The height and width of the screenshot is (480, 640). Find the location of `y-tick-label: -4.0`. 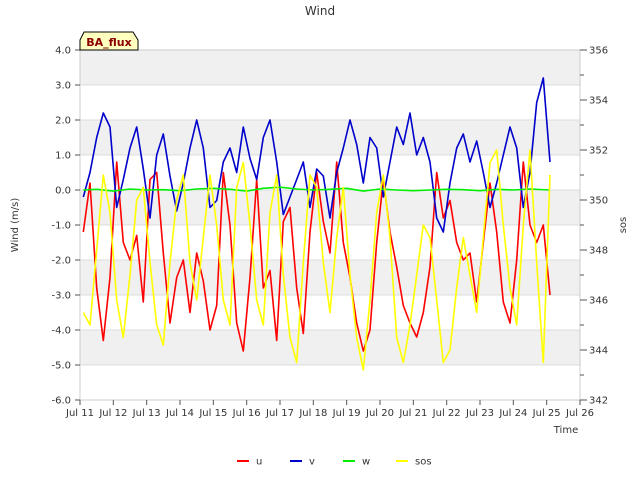

y-tick-label: -4.0 is located at coordinates (61, 331).